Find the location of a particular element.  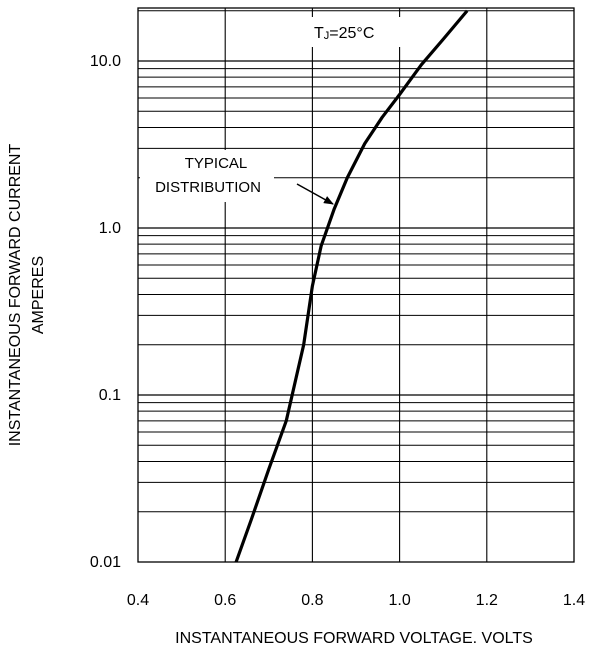

x-tick-label: 1.2 is located at coordinates (487, 600).